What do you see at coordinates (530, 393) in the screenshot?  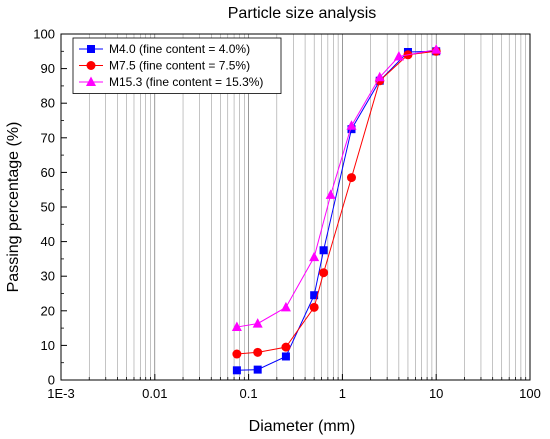 I see `x-tick-label: 100` at bounding box center [530, 393].